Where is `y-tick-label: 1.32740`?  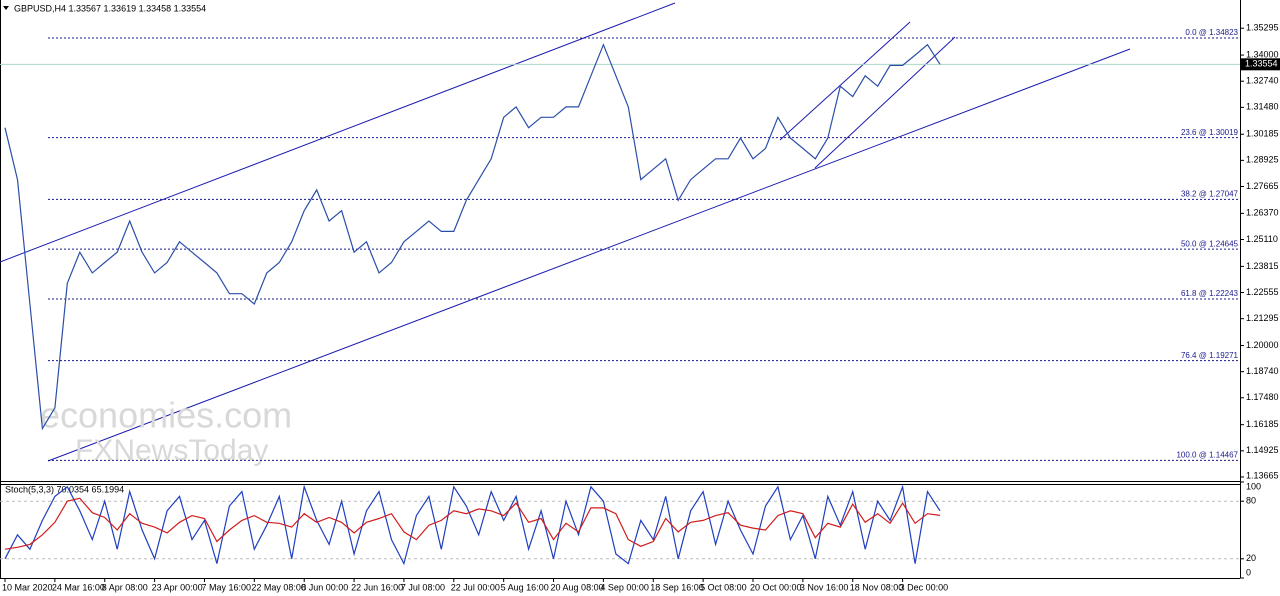
y-tick-label: 1.32740 is located at coordinates (1262, 81).